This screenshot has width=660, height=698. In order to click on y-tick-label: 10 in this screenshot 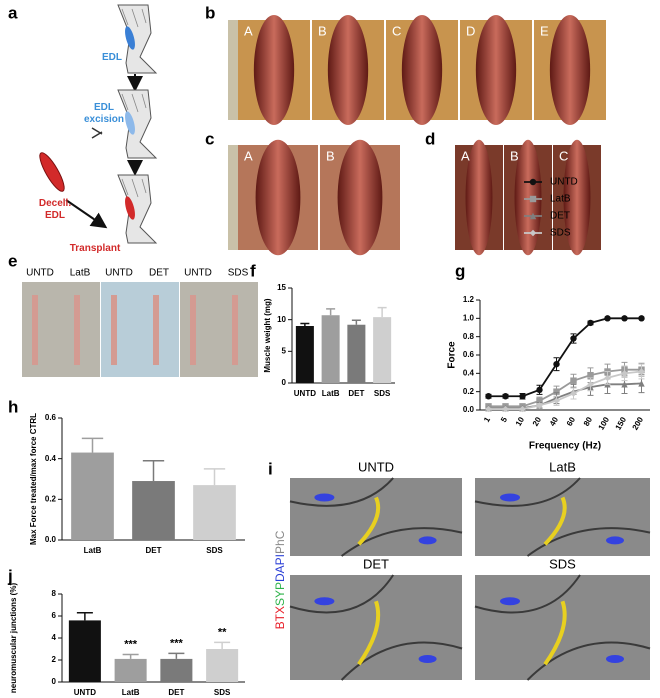, I will do `click(281, 319)`.